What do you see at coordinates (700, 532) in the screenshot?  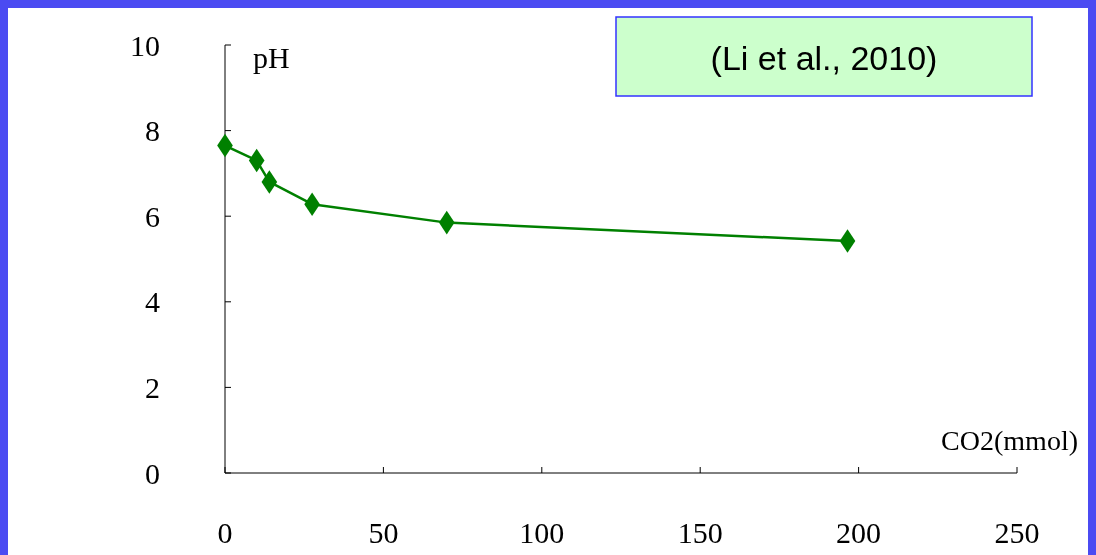 I see `x-tick-label: 150` at bounding box center [700, 532].